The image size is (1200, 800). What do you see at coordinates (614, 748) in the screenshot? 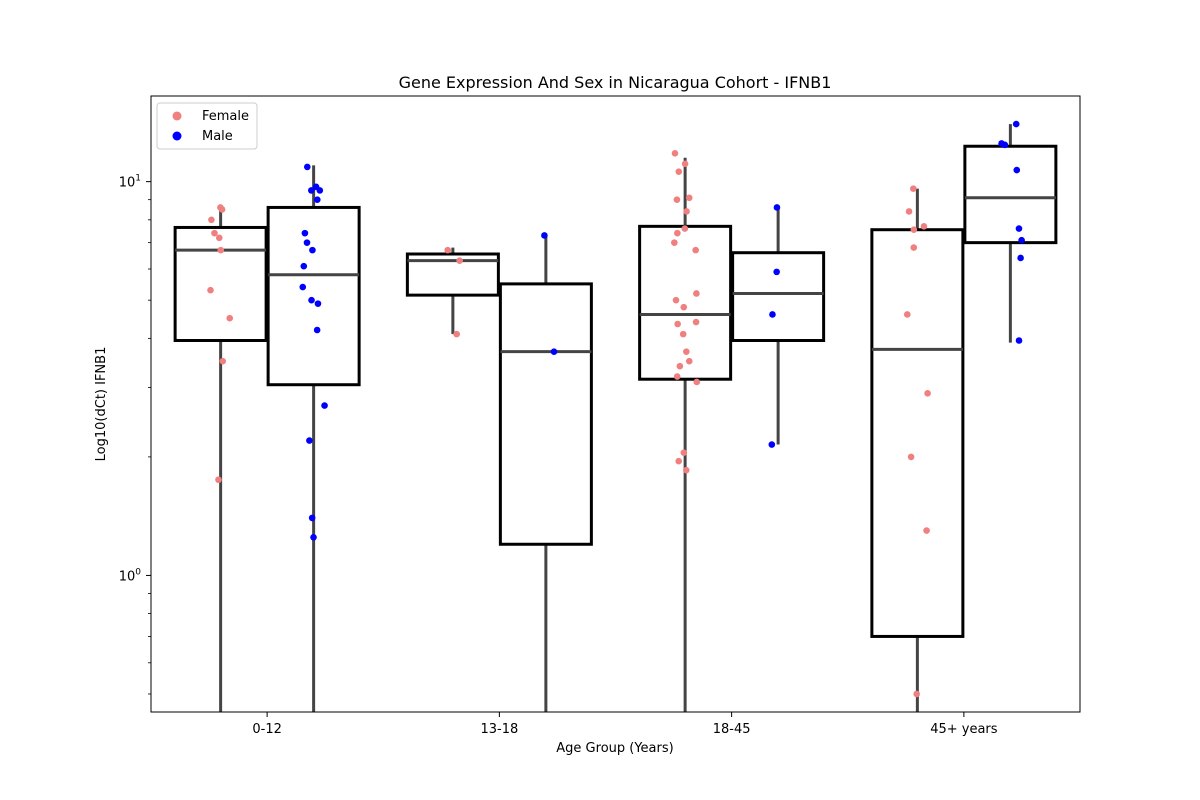
I see `x-axis-label: Age Group (Years)` at bounding box center [614, 748].